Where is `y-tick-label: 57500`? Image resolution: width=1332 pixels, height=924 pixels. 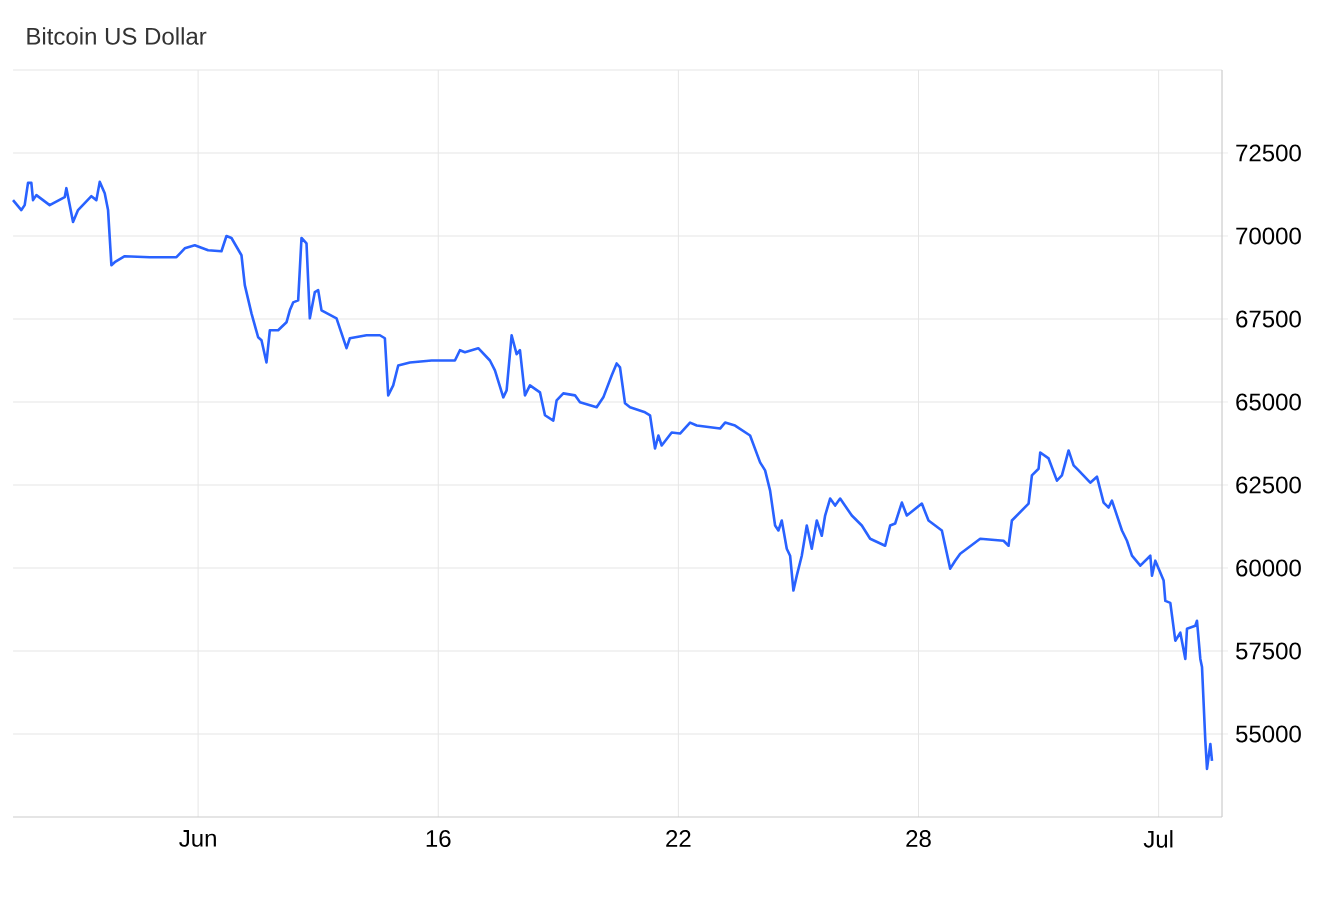 y-tick-label: 57500 is located at coordinates (1268, 651).